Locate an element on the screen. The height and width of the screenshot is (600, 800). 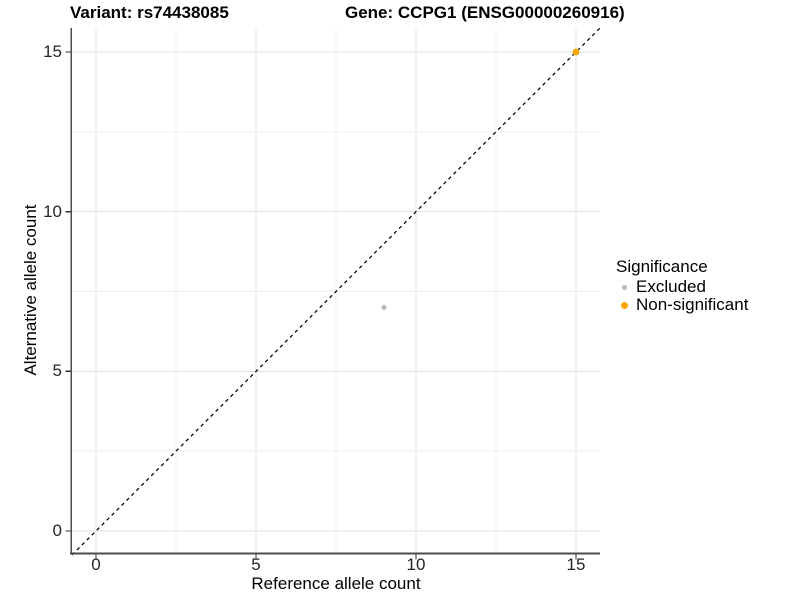
y-tick-label-15: 15 is located at coordinates (52, 51).